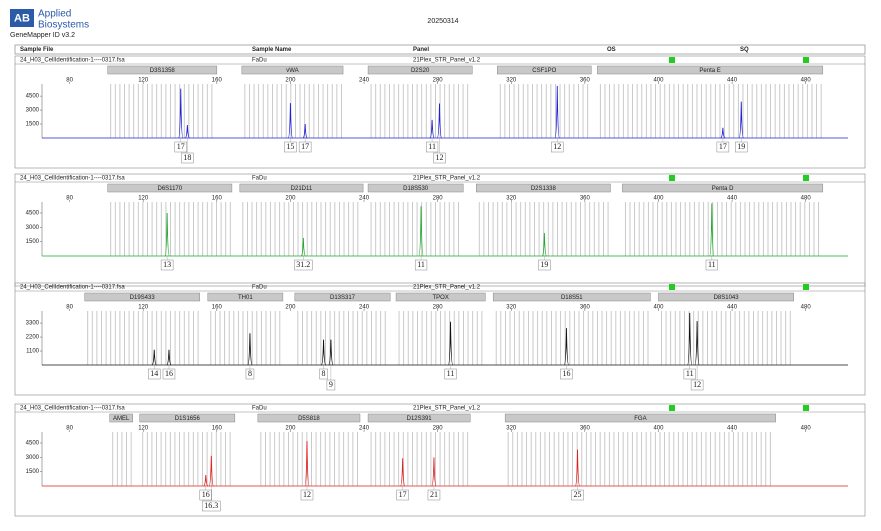 The height and width of the screenshot is (531, 881). What do you see at coordinates (303, 264) in the screenshot?
I see `allele-label: 31.2` at bounding box center [303, 264].